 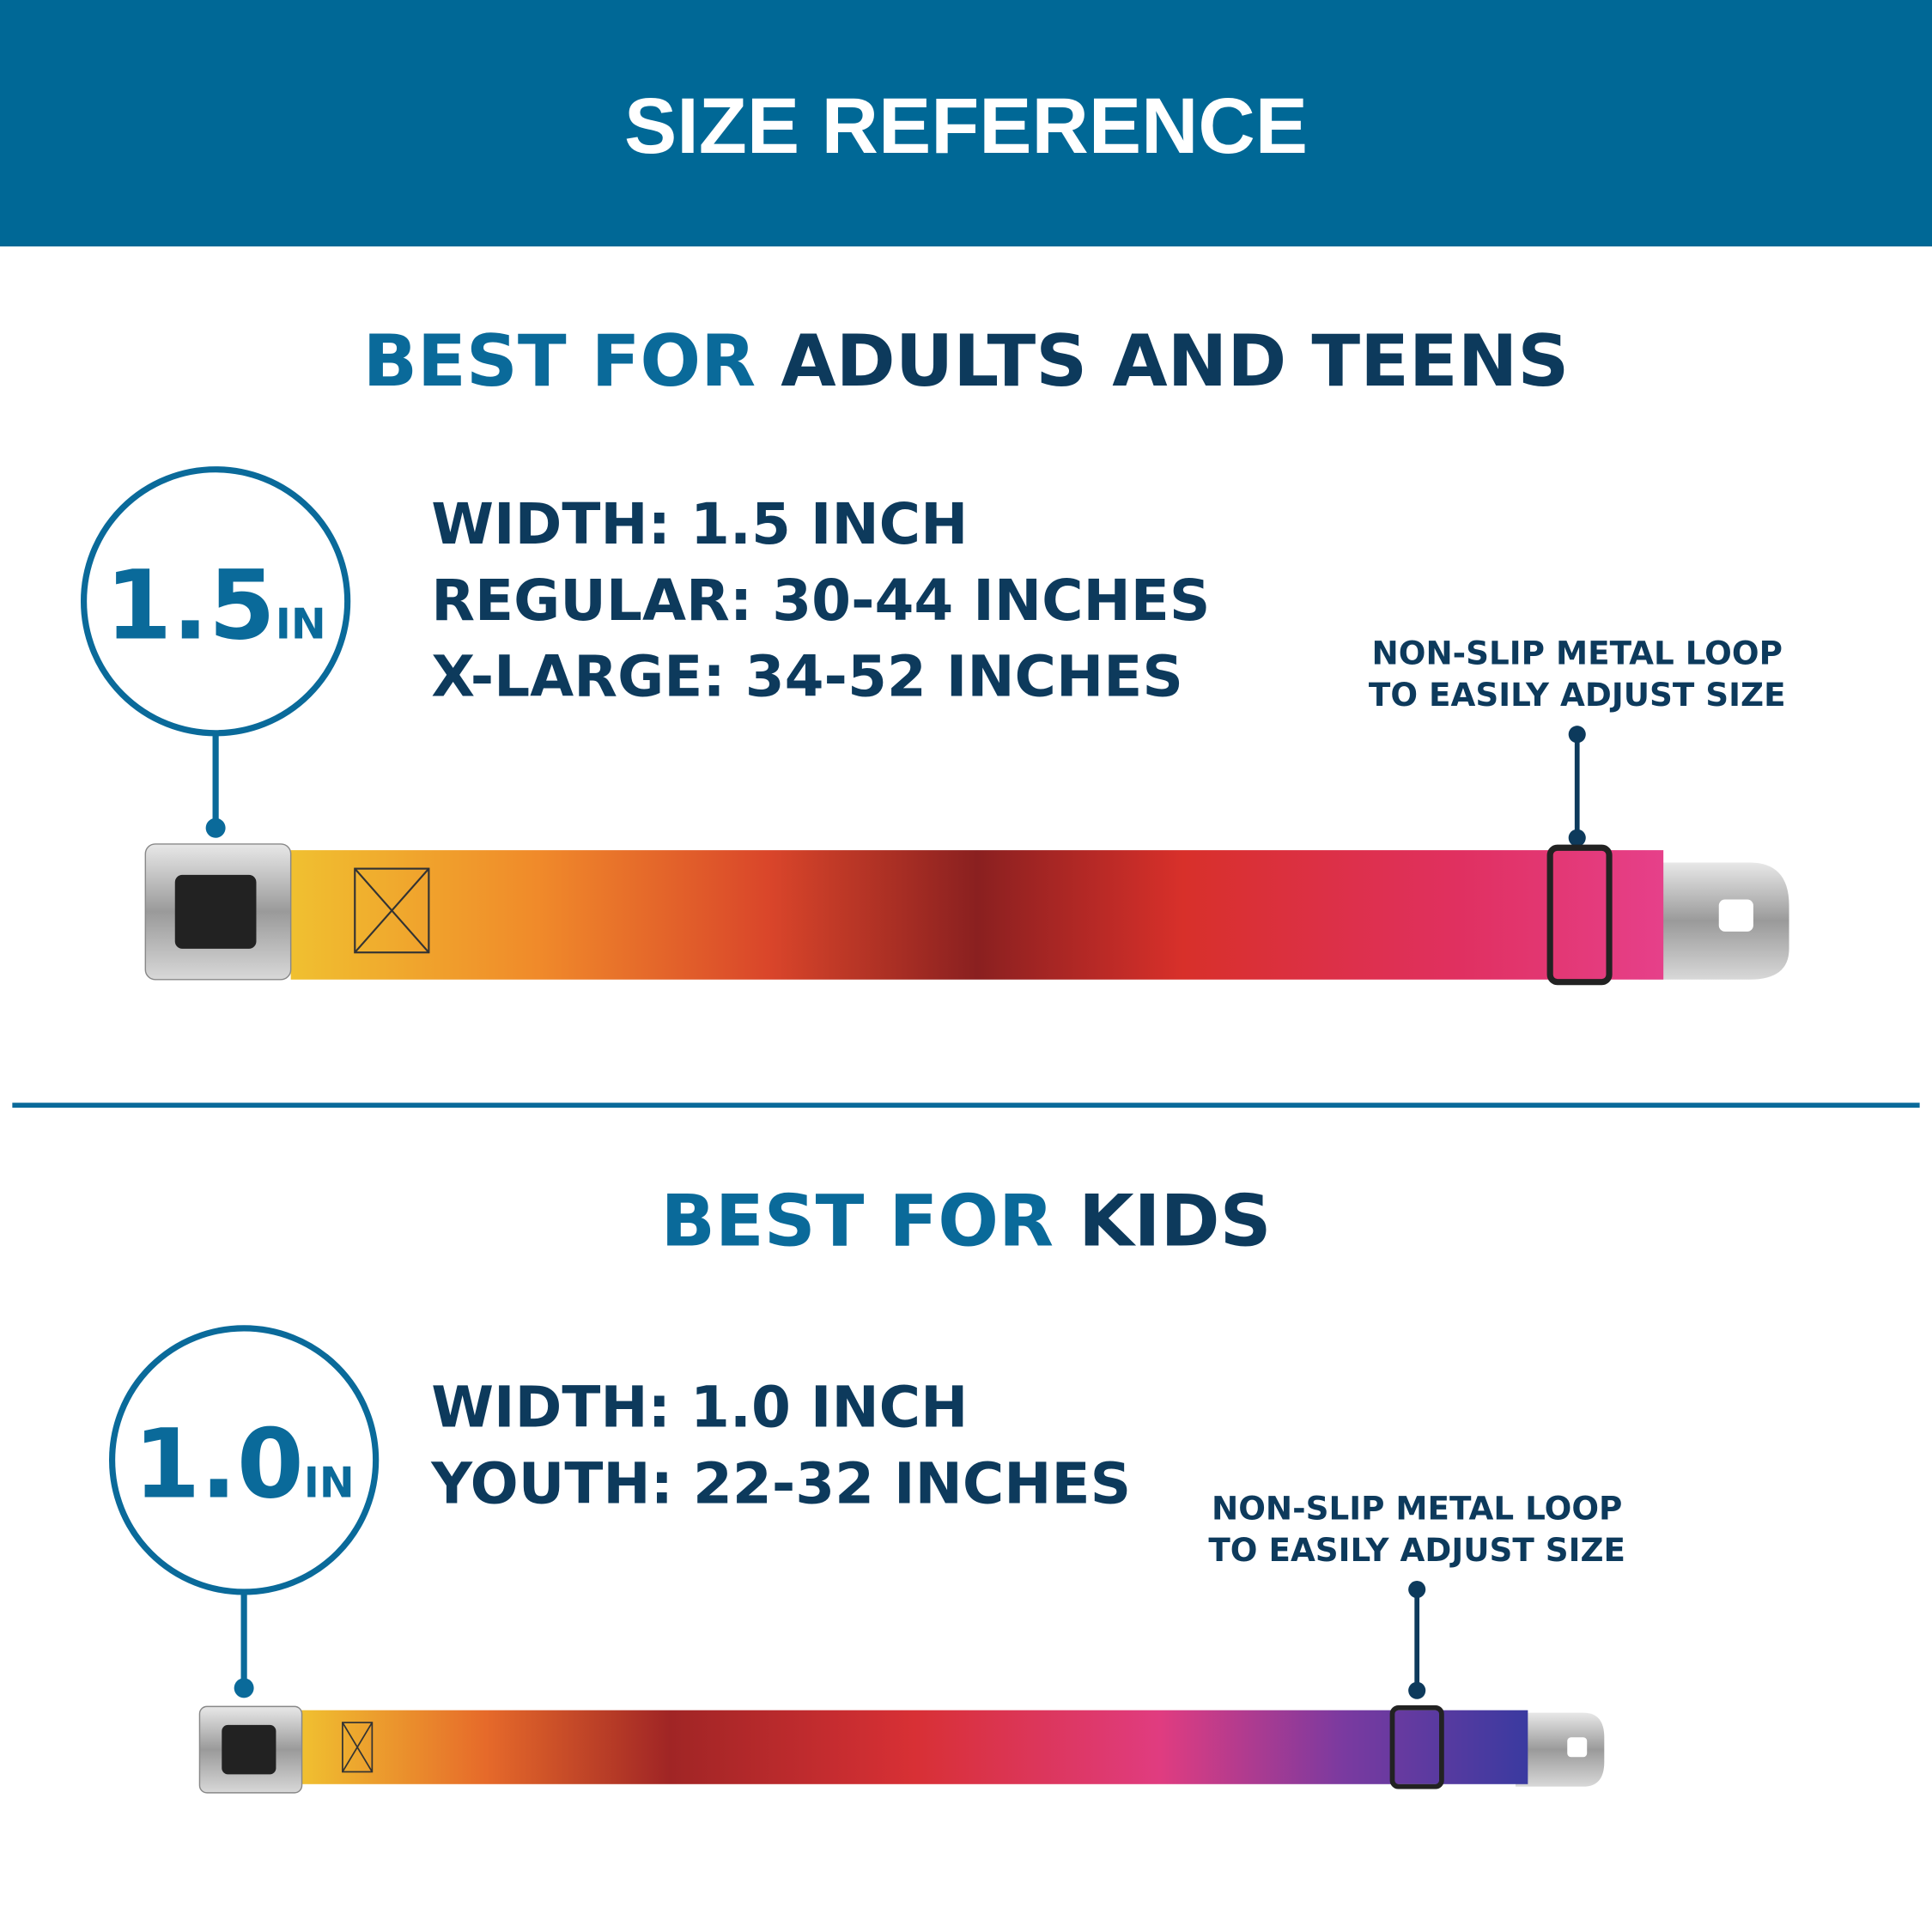 I want to click on badge: 1.0IN, so click(x=244, y=1464).